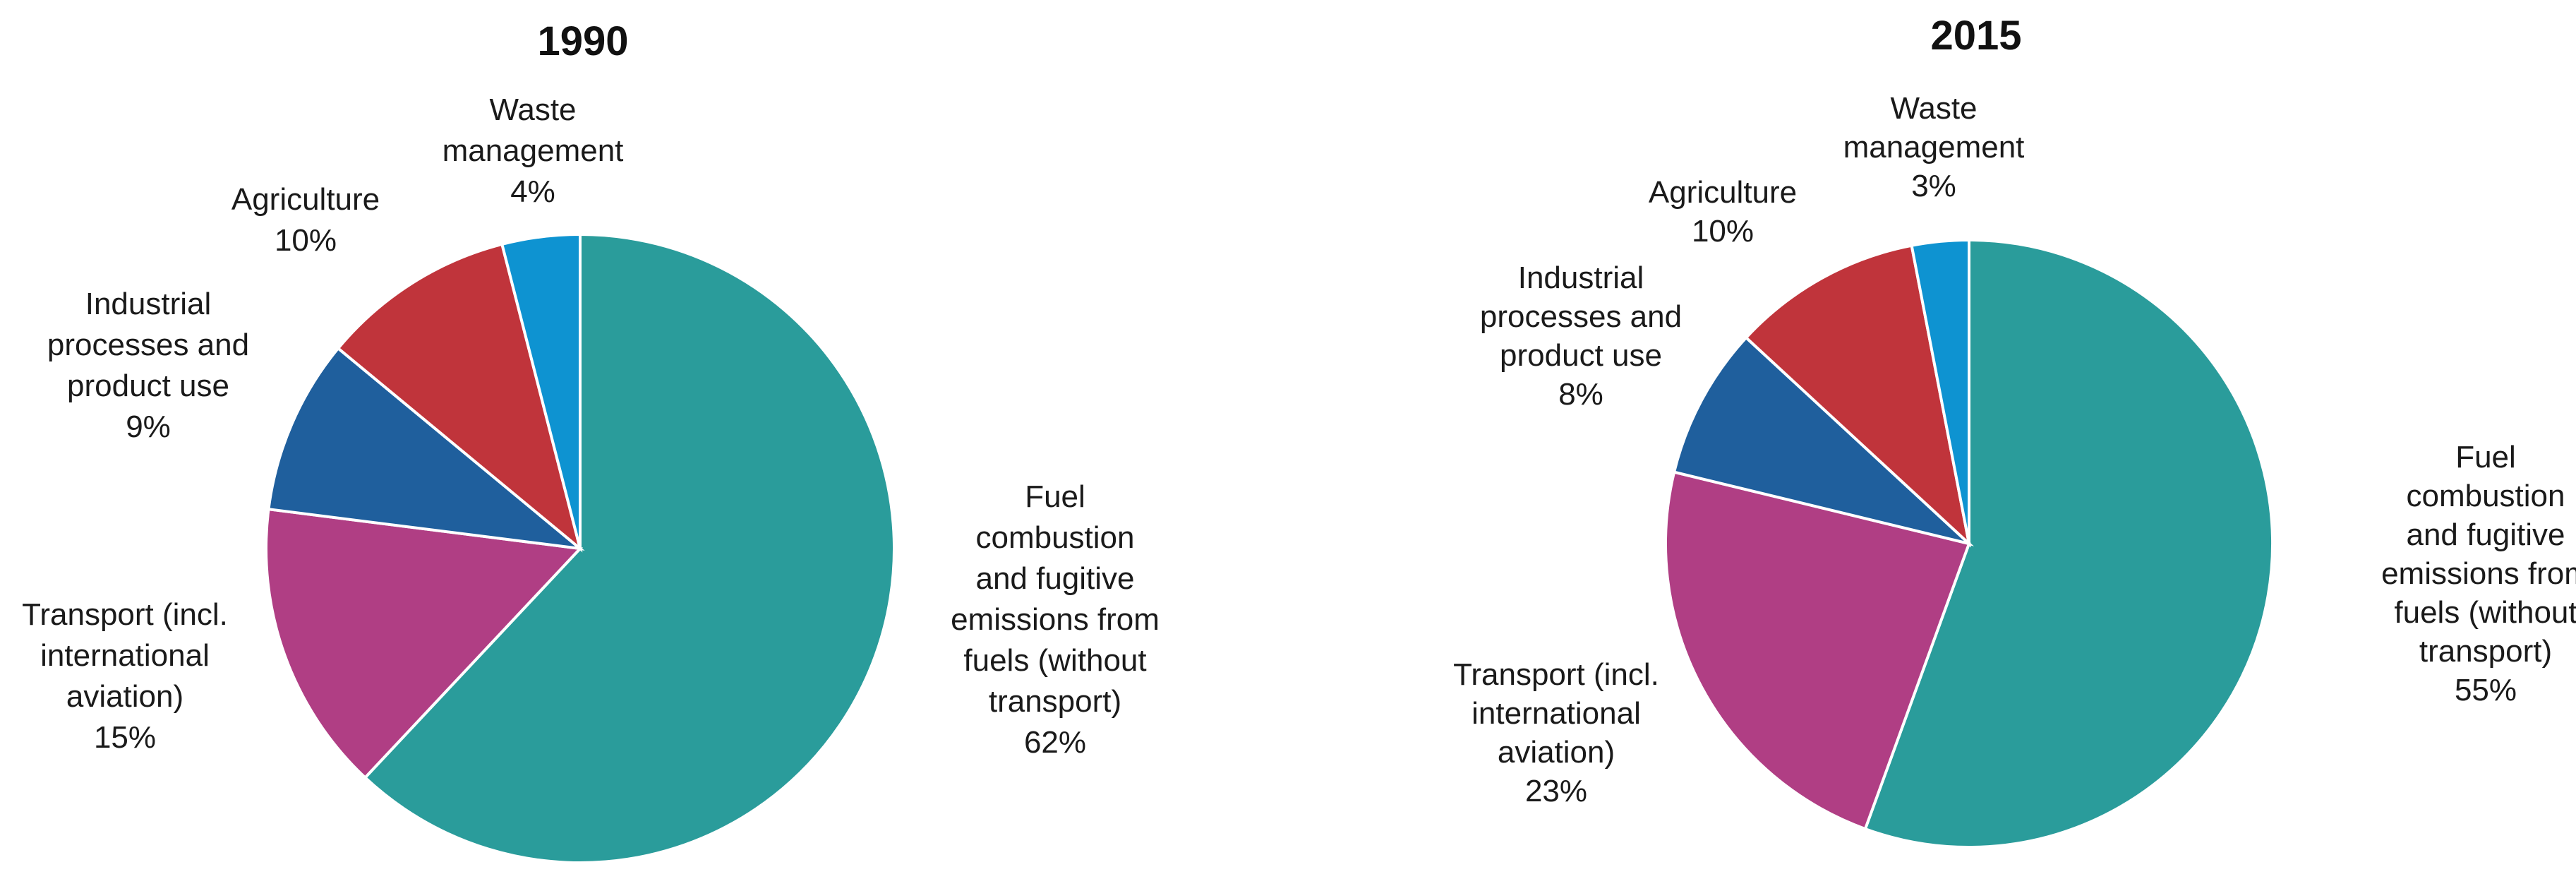  I want to click on slice-label-industrial-processes-and-product-use: Industrial processes and product use 8%, so click(1581, 336).